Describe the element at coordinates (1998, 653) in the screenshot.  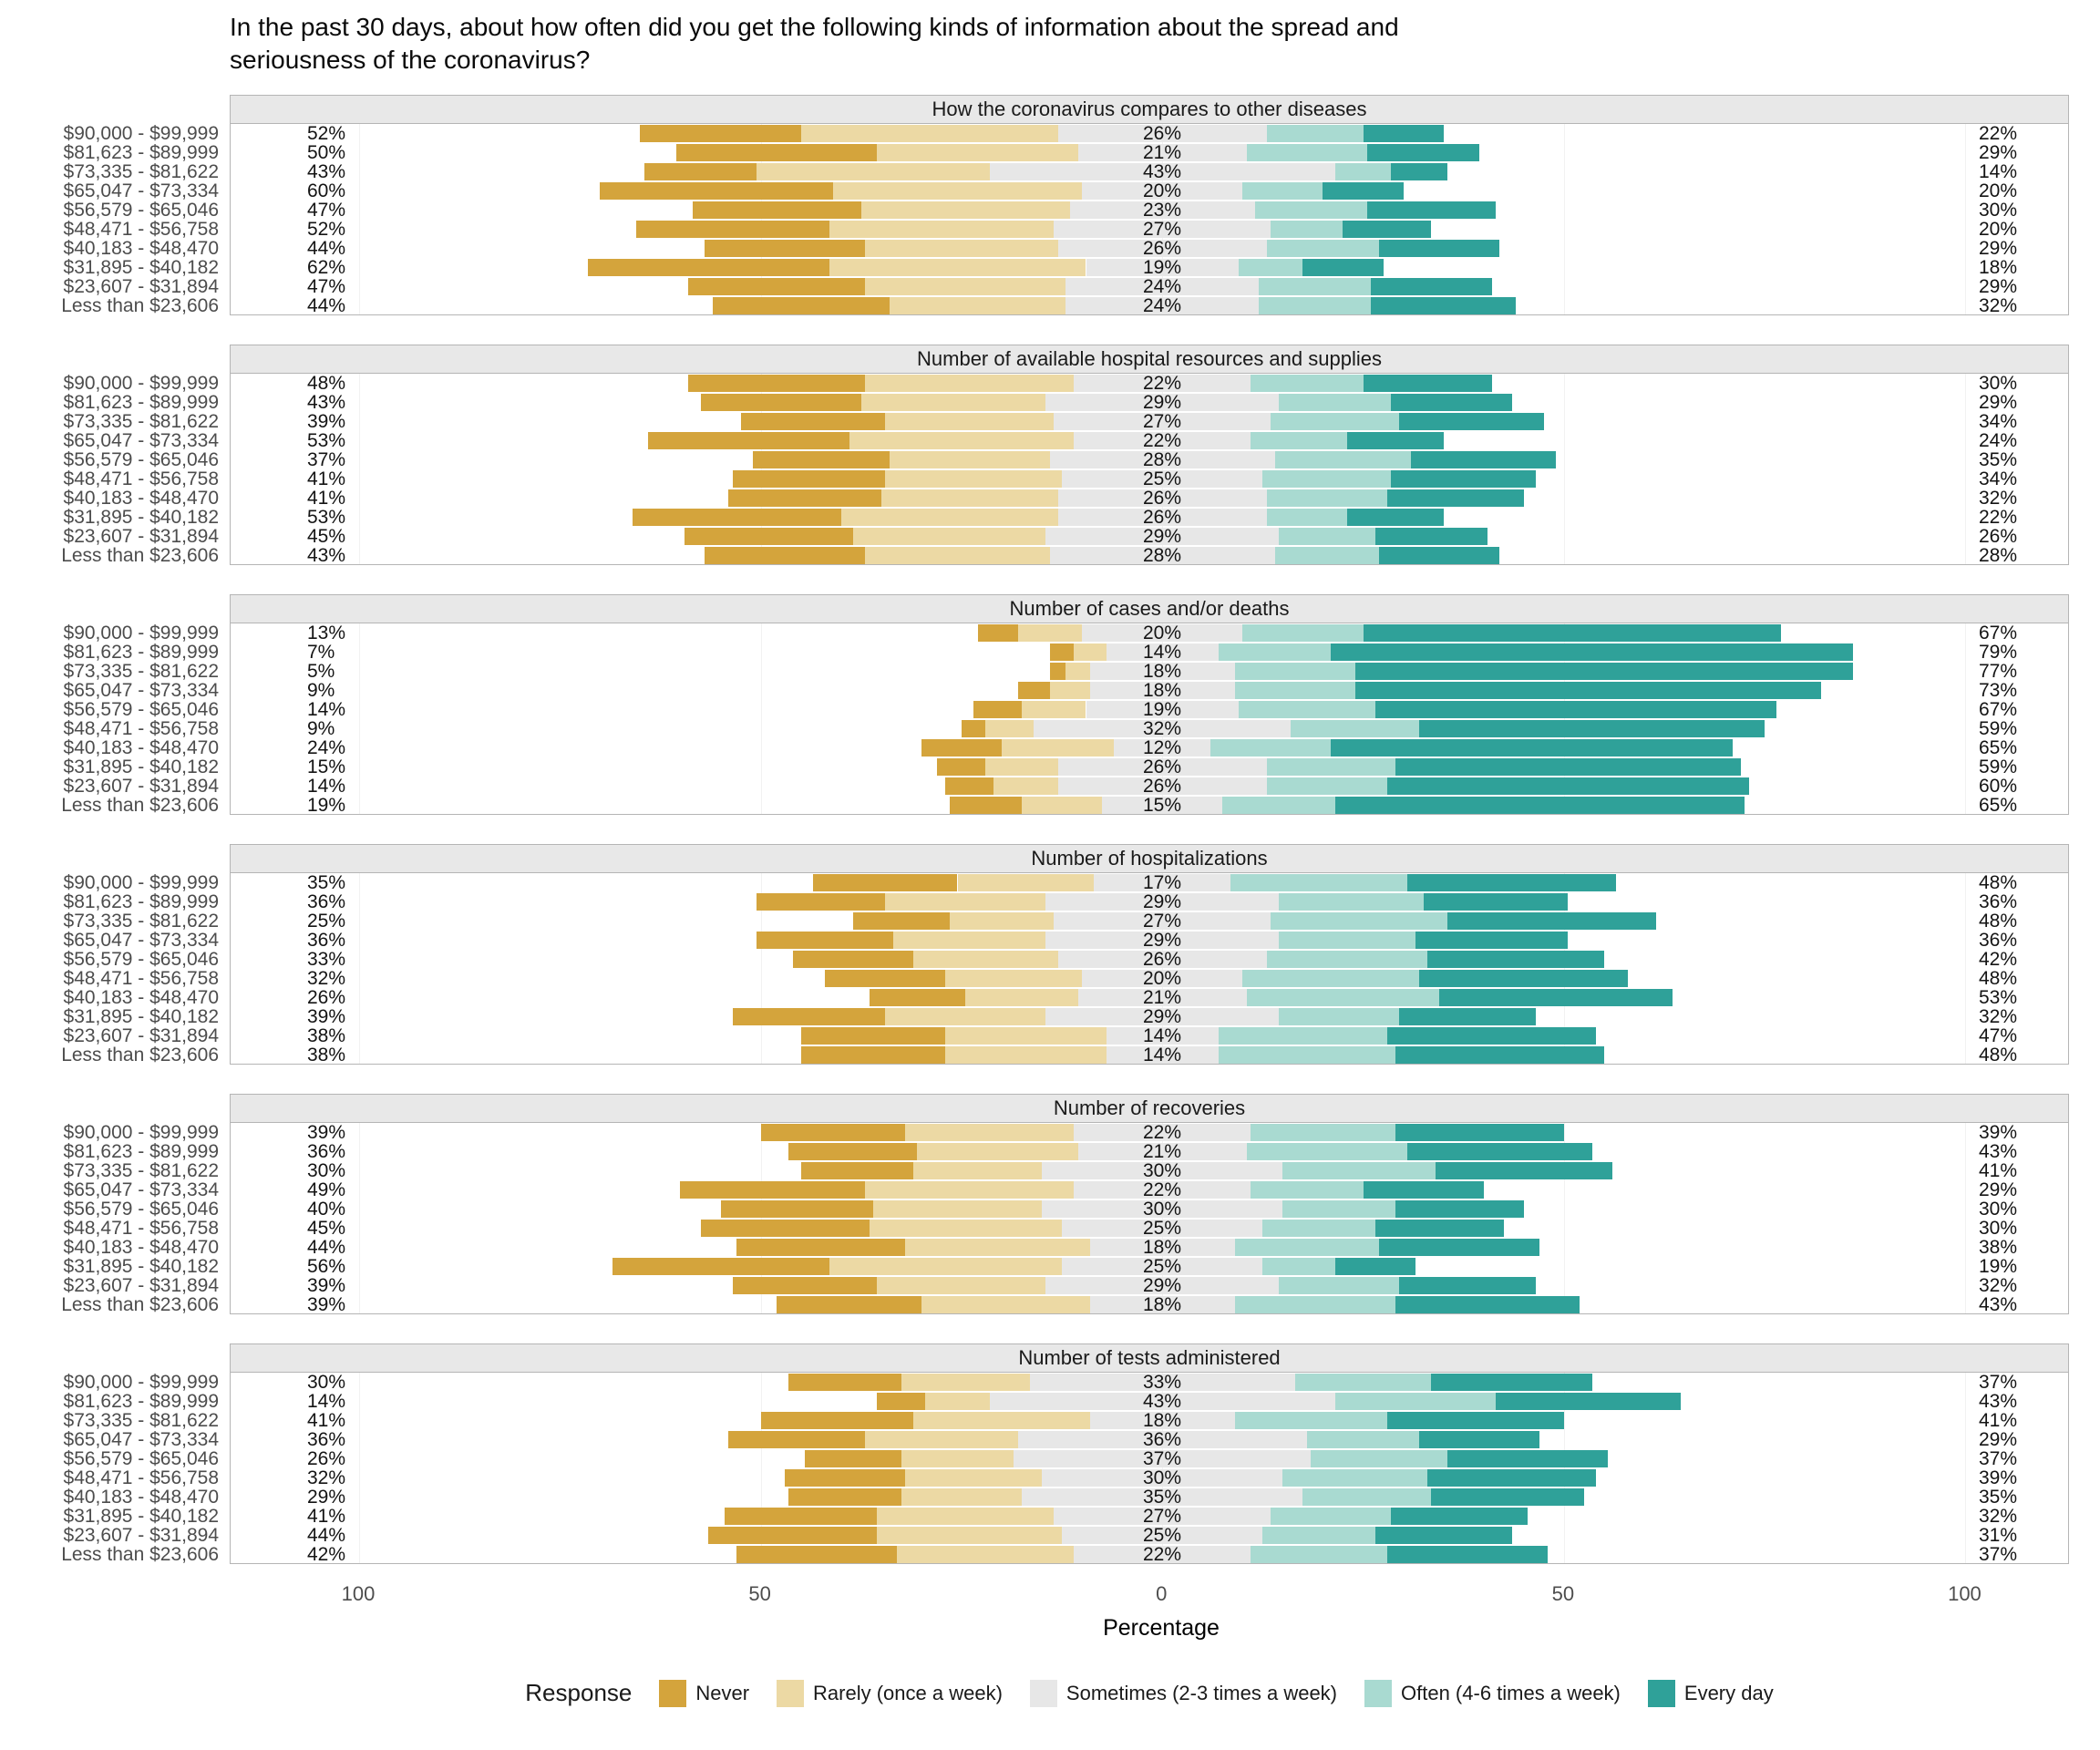
I see `pct-label-high: 79%` at that location.